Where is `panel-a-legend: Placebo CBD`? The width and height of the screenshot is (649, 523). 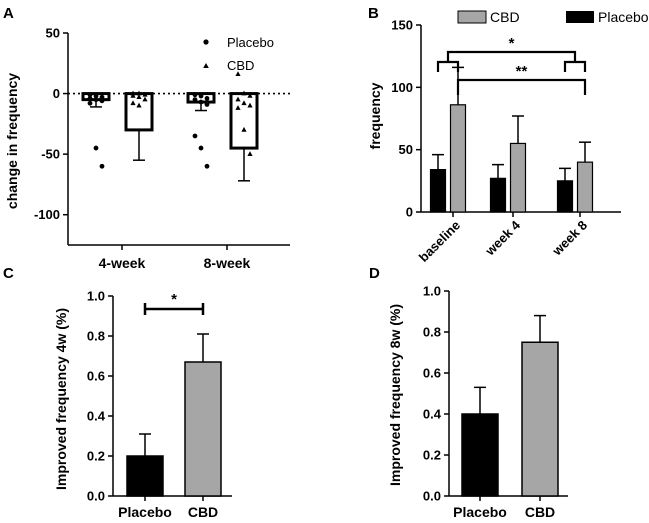 panel-a-legend: Placebo CBD is located at coordinates (238, 54).